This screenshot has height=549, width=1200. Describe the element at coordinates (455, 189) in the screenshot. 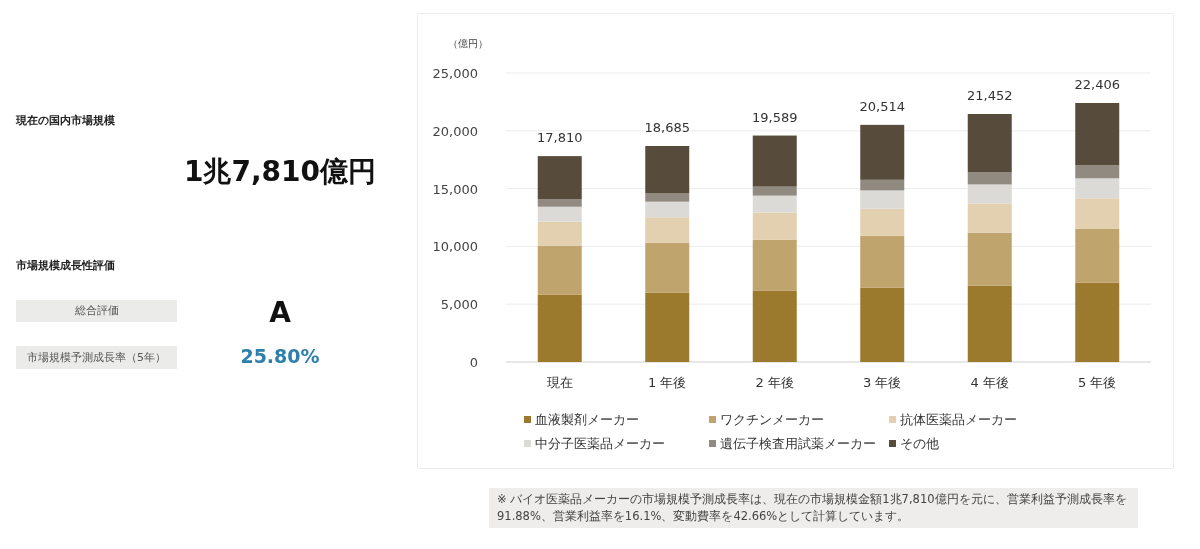

I see `y-tick-label: 15,000` at that location.